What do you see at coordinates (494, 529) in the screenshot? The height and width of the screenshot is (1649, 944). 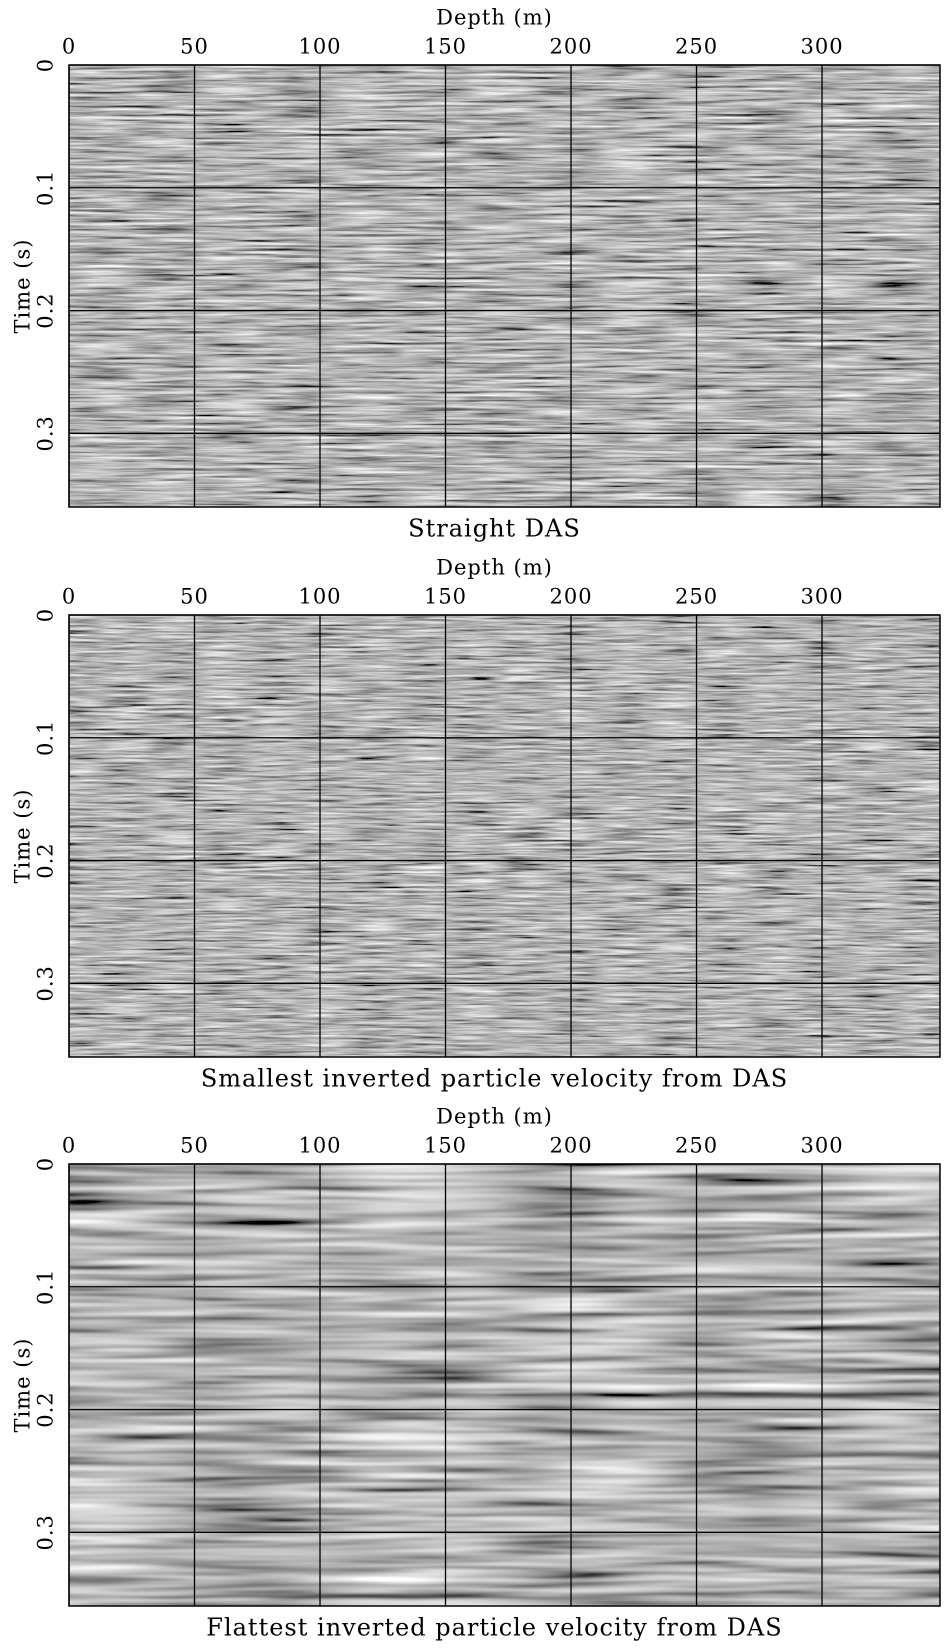 I see `chart-title: Straight DAS` at bounding box center [494, 529].